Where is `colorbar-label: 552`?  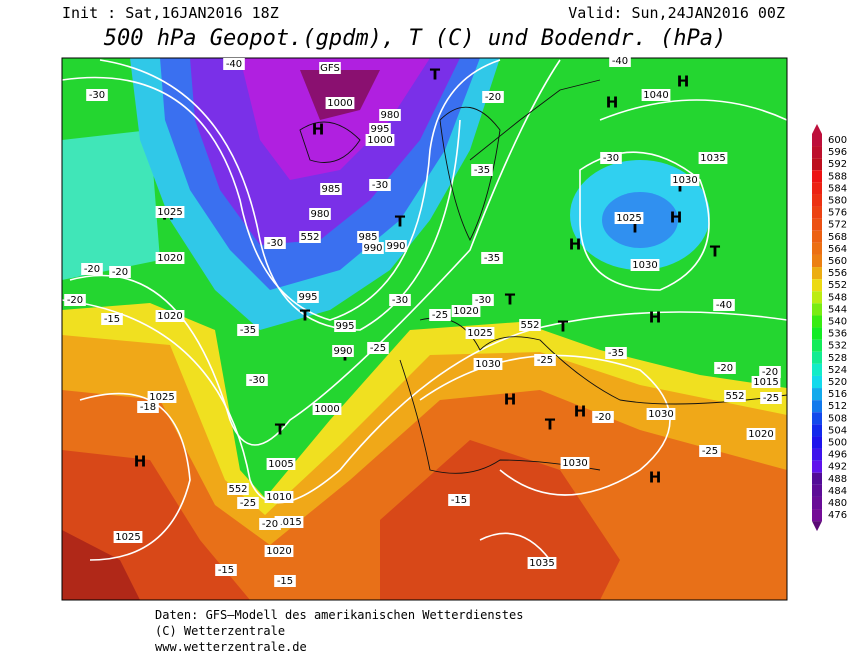
colorbar-label: 552 is located at coordinates (837, 285).